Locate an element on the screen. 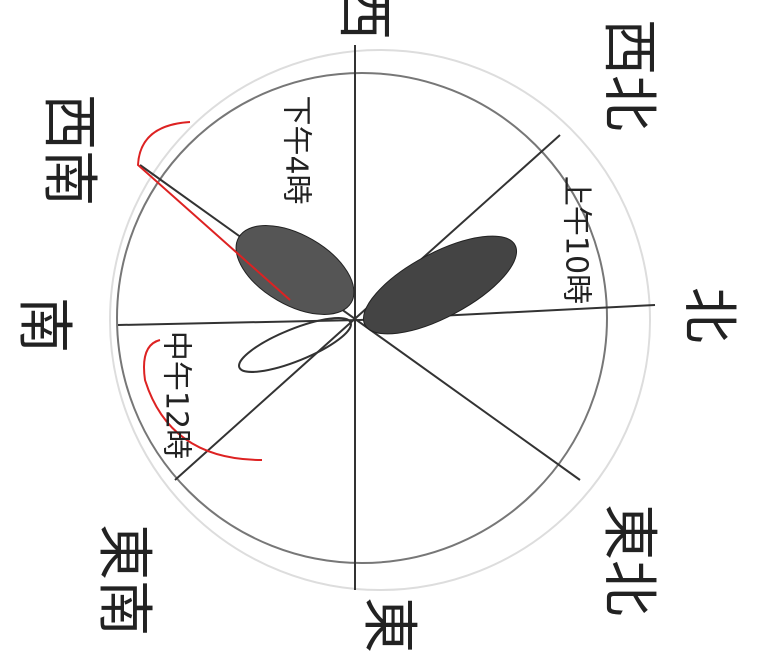  time-annotation: 下午4時 is located at coordinates (296, 149).